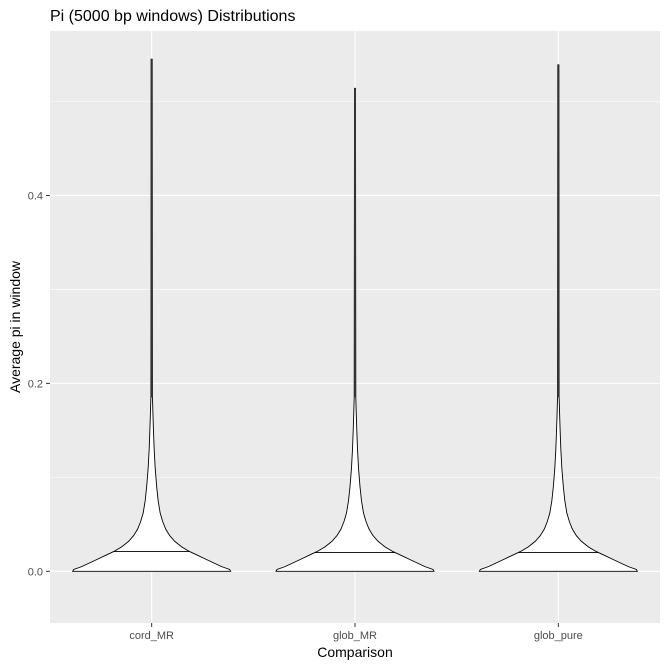 The image size is (668, 667). What do you see at coordinates (354, 652) in the screenshot?
I see `x-axis-title: Comparison` at bounding box center [354, 652].